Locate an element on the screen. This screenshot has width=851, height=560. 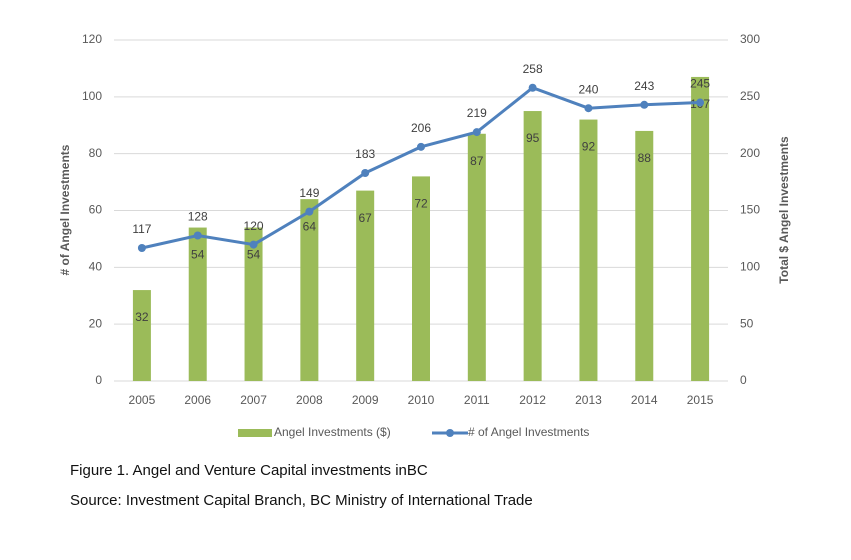
x-tick-label: 2012 is located at coordinates (532, 400).